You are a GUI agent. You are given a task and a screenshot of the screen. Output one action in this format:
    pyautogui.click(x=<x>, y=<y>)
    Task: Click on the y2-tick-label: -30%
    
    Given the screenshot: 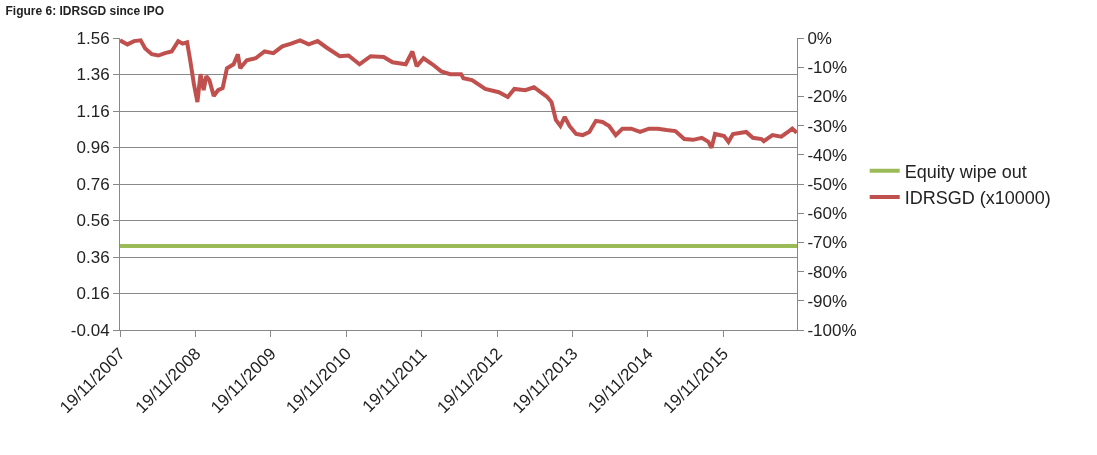 What is the action you would take?
    pyautogui.click(x=827, y=126)
    